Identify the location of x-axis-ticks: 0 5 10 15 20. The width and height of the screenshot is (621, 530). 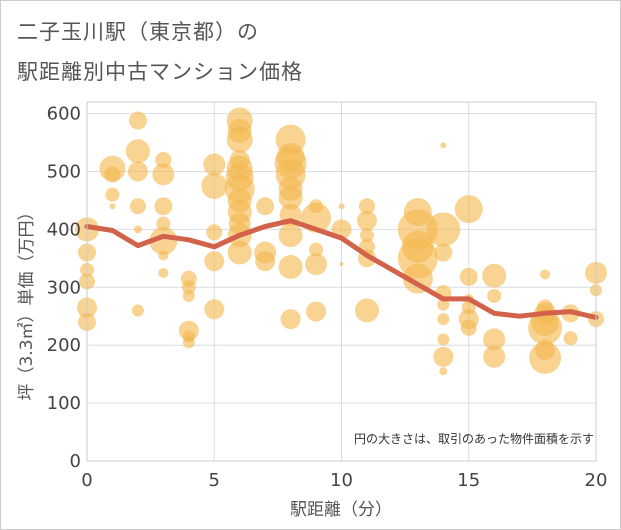
(344, 480).